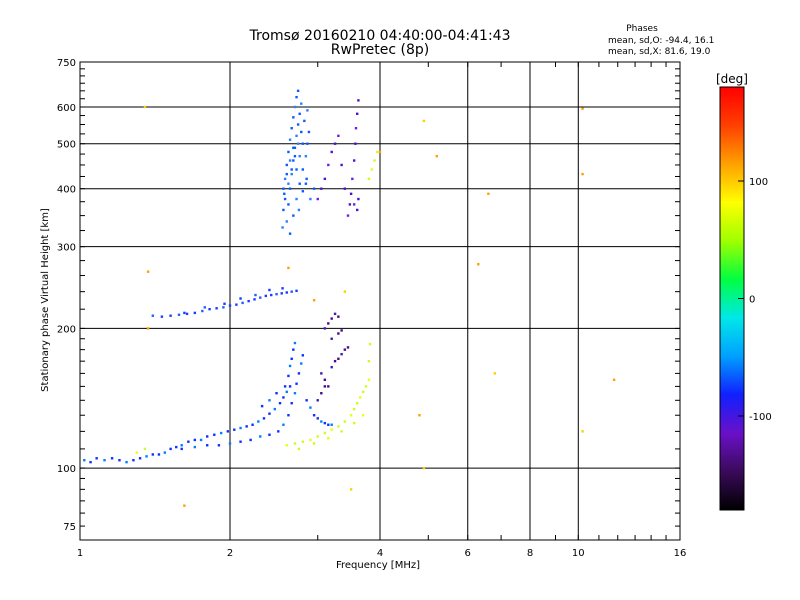  Describe the element at coordinates (66, 248) in the screenshot. I see `y-tick-label: 300` at that location.